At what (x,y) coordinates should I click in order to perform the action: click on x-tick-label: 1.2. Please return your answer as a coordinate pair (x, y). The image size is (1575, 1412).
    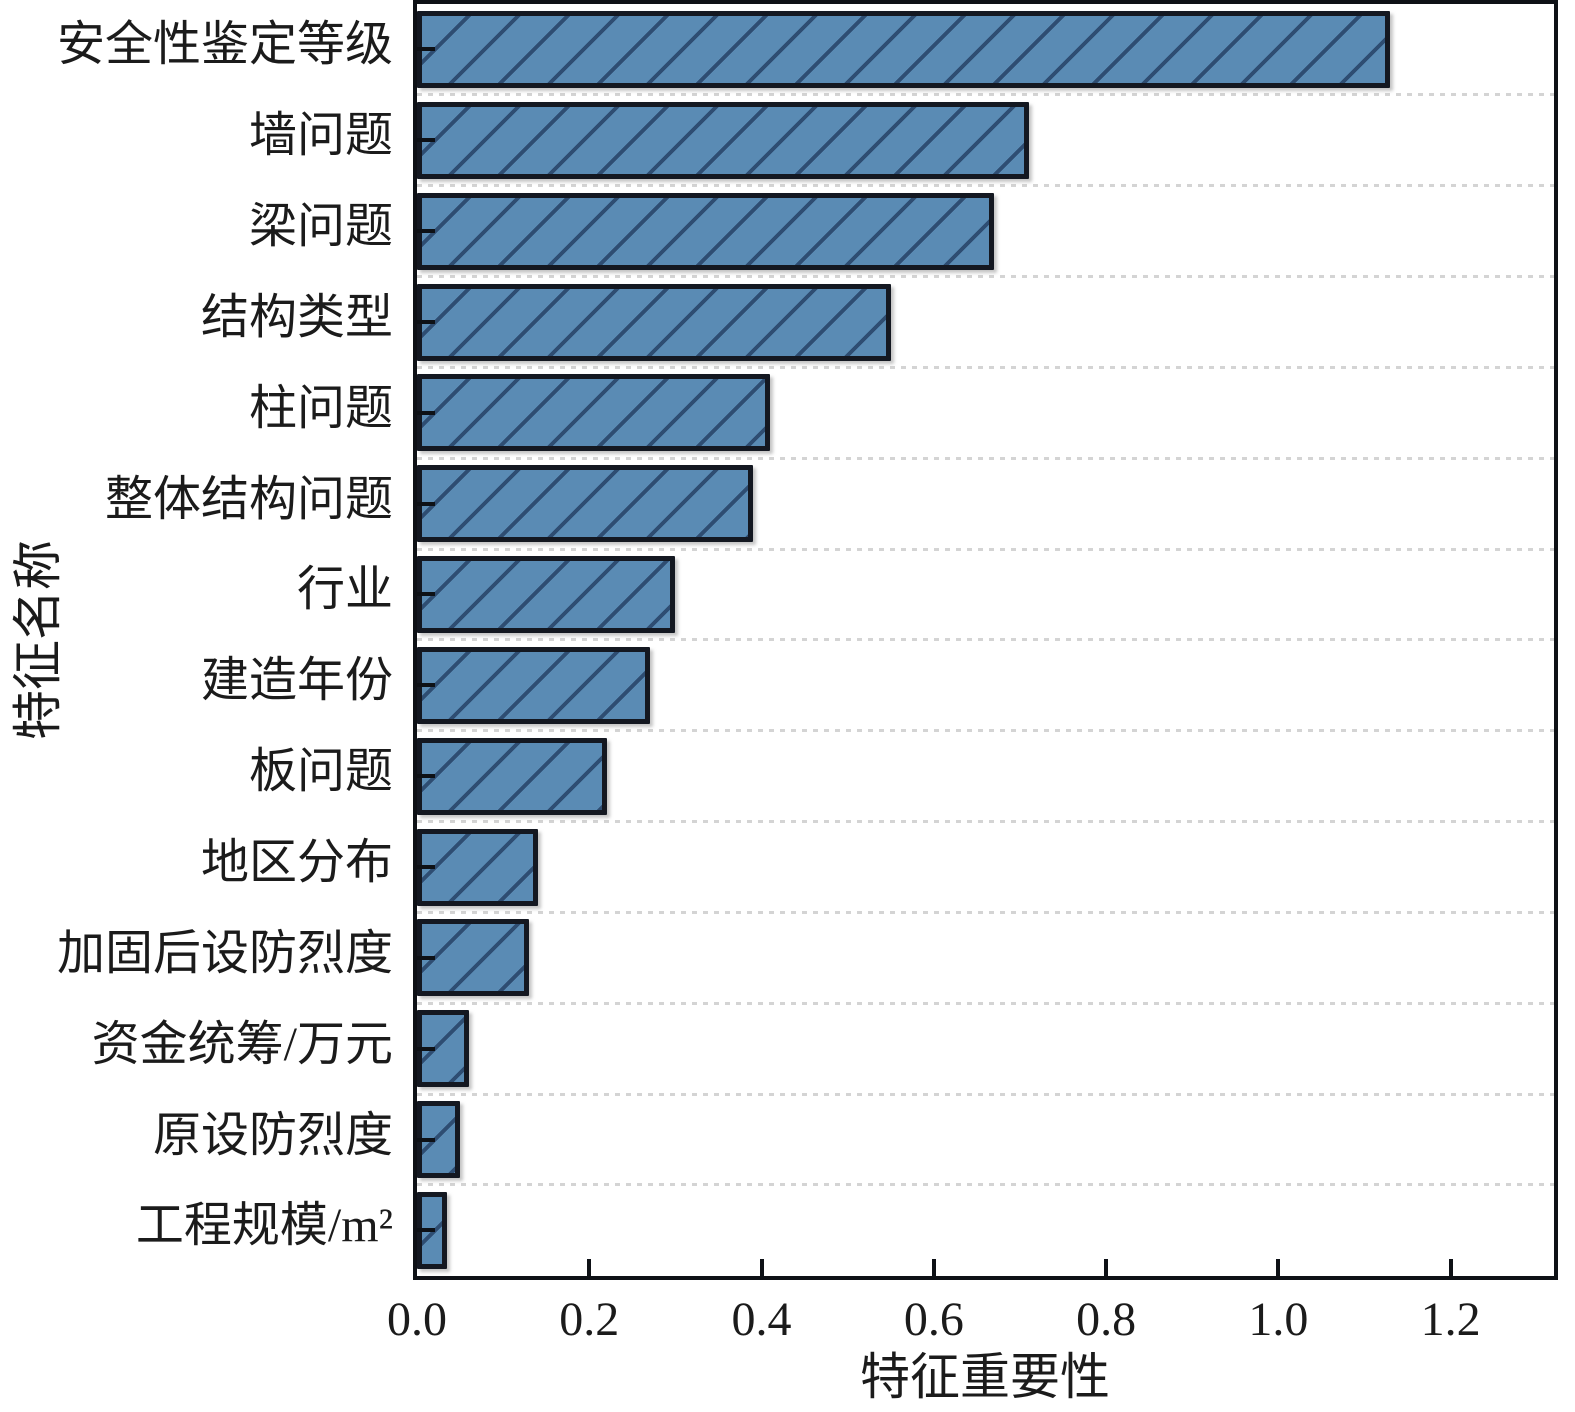
    Looking at the image, I should click on (1450, 1319).